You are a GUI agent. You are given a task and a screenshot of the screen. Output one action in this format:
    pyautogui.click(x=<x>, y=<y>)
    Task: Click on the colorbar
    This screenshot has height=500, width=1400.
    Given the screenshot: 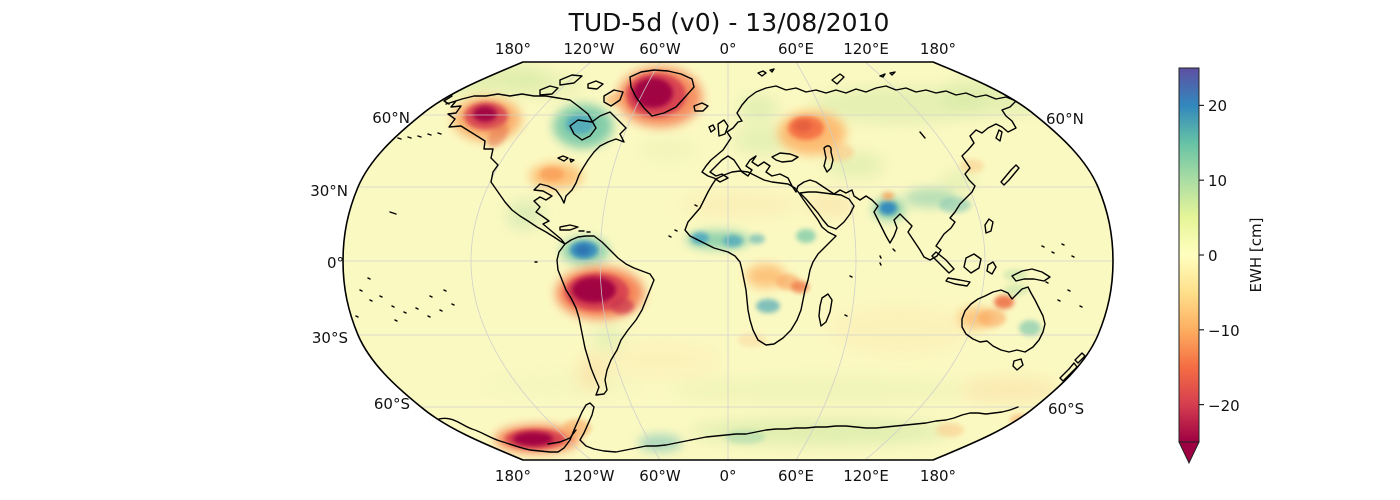 What is the action you would take?
    pyautogui.click(x=1191, y=266)
    